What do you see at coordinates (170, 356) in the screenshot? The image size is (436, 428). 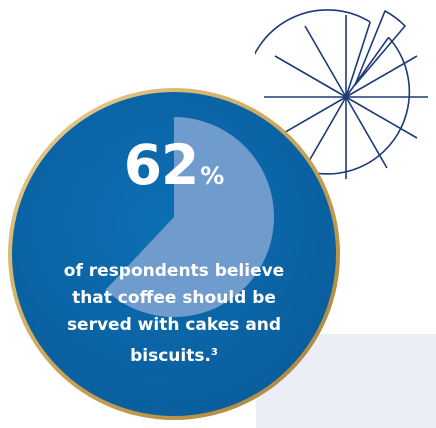 I see `caption-last-word: biscuits.` at bounding box center [170, 356].